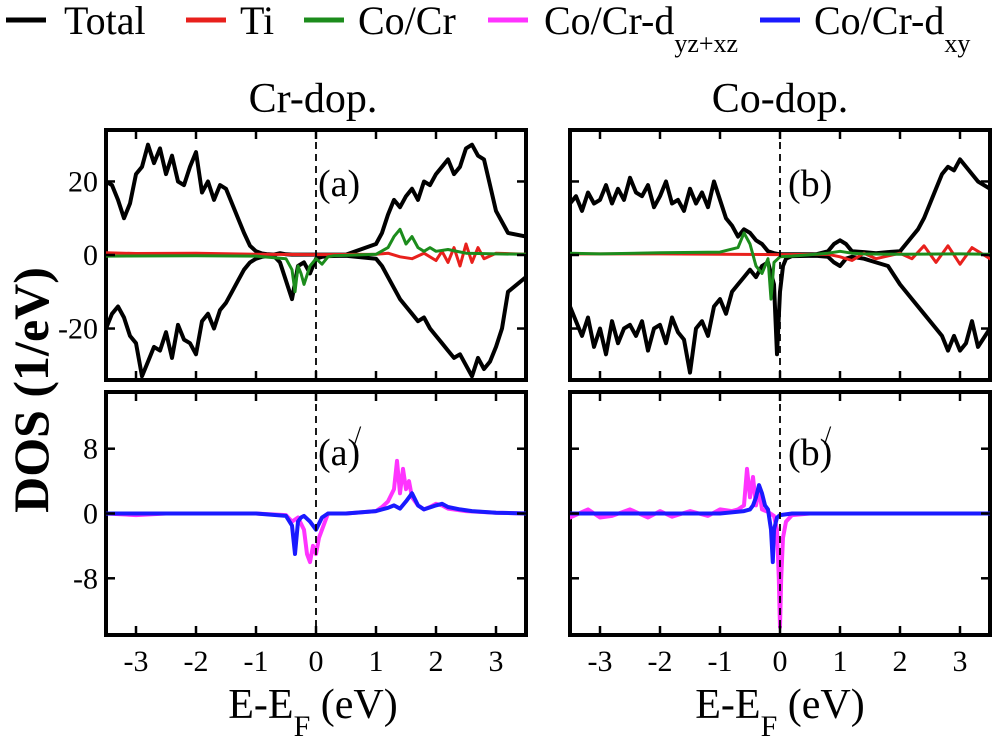 This screenshot has height=750, width=1000. I want to click on panel-b-series-group, so click(780, 266).